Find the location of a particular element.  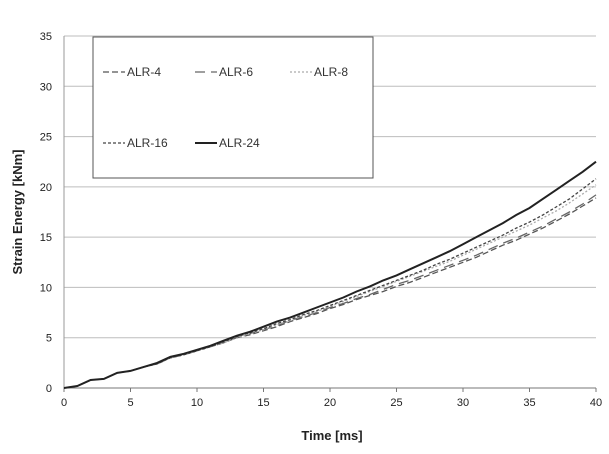

x-tick-label-0: 0 is located at coordinates (64, 403).